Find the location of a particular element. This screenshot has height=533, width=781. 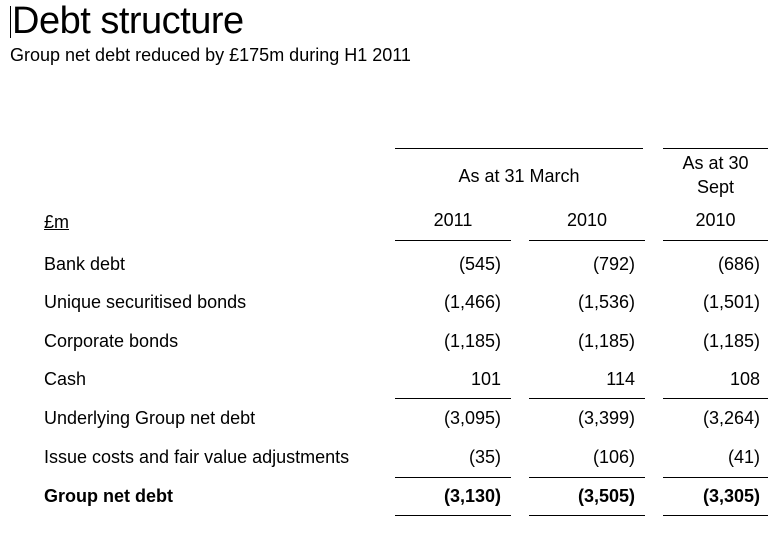

cell-value: (35) is located at coordinates (484, 457).